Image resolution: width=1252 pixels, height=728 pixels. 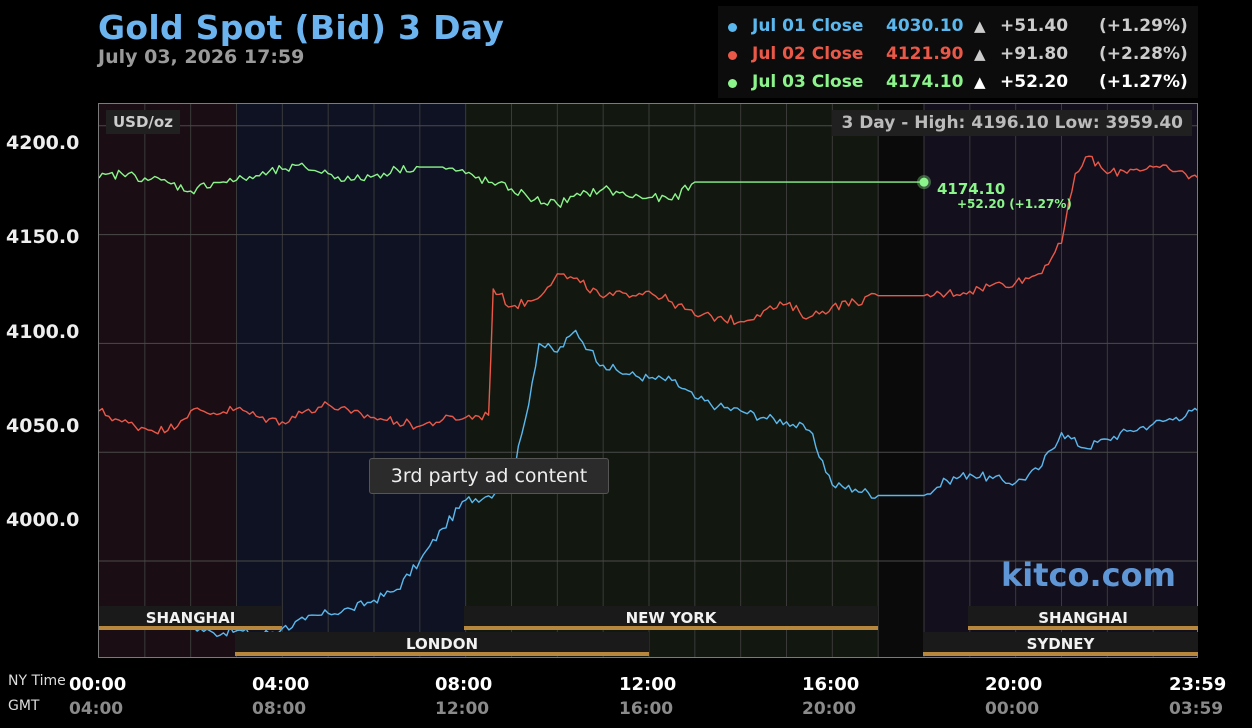 I want to click on x-tick-label-ny: 20:00, so click(x=1014, y=684).